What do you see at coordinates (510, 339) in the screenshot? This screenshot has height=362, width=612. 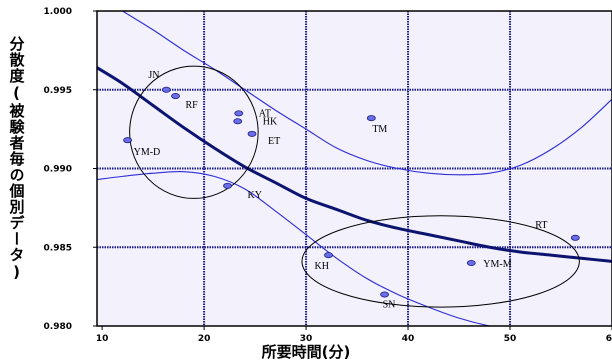 I see `x-tick-label: 50` at bounding box center [510, 339].